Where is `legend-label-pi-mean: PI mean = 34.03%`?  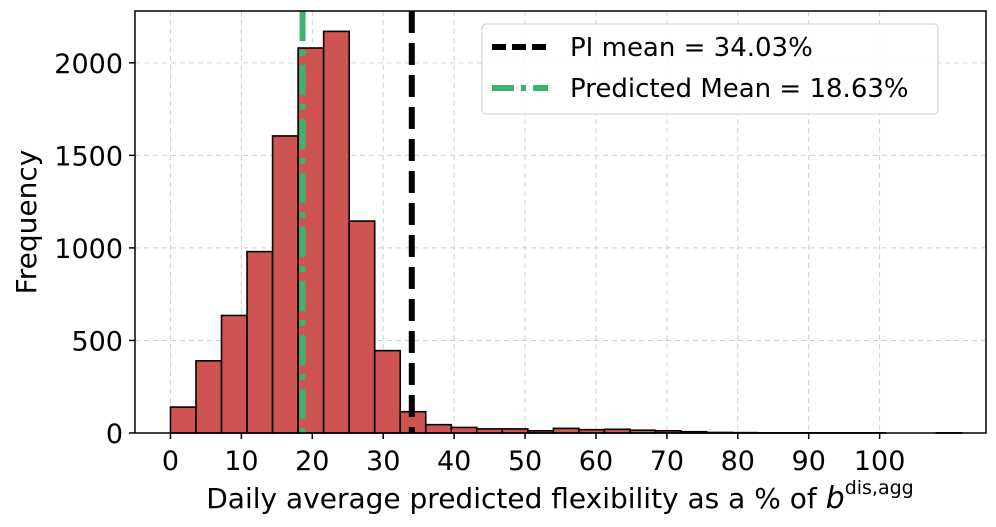
legend-label-pi-mean: PI mean = 34.03% is located at coordinates (691, 48).